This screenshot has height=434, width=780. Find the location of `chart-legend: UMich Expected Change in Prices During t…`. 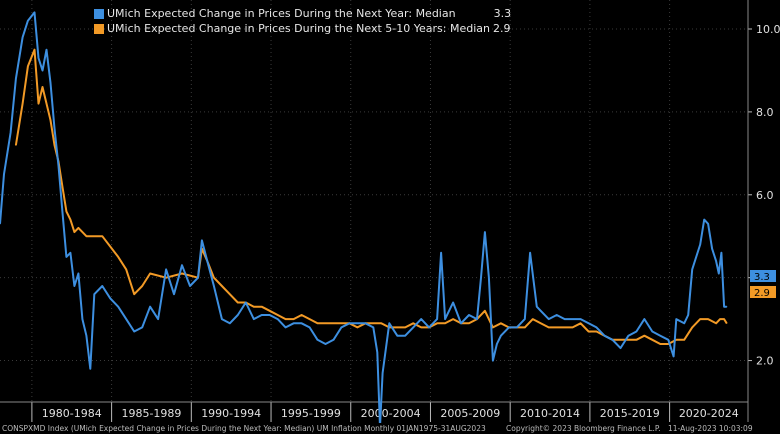

chart-legend: UMich Expected Change in Prices During t… is located at coordinates (302, 21).